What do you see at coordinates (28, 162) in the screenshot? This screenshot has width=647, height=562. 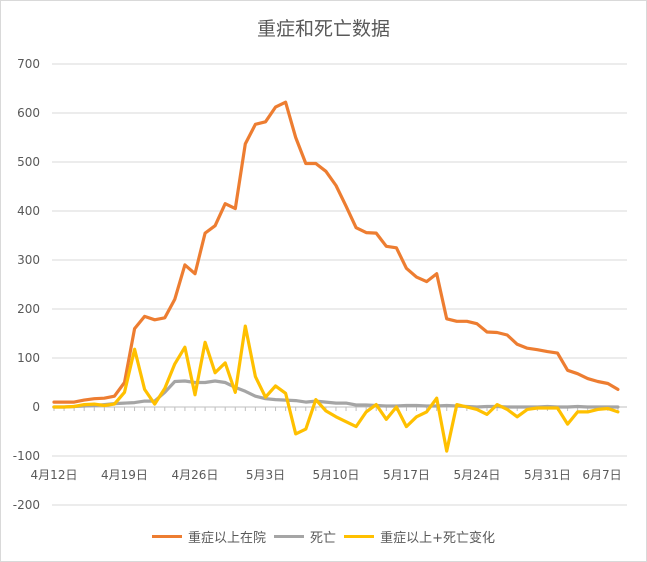 I see `y-tick-label: 500` at bounding box center [28, 162].